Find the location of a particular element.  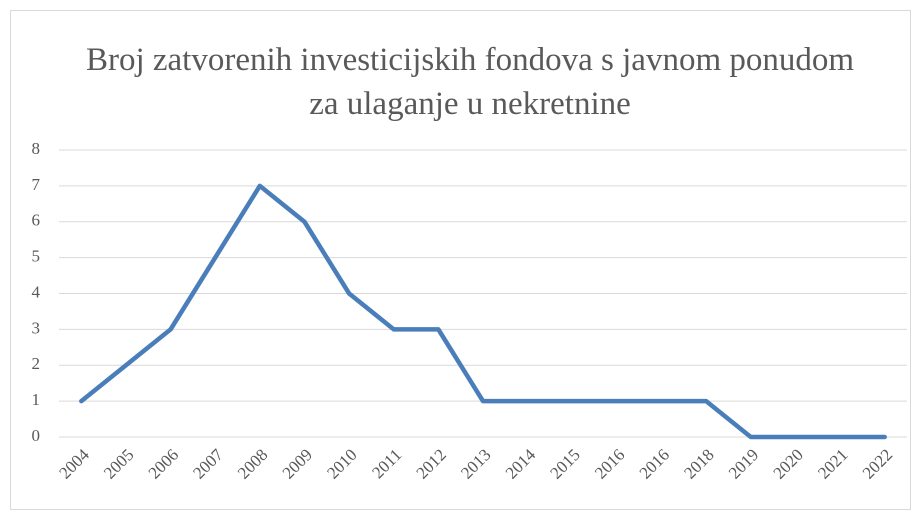

y-tick-label: 7 is located at coordinates (36, 184).